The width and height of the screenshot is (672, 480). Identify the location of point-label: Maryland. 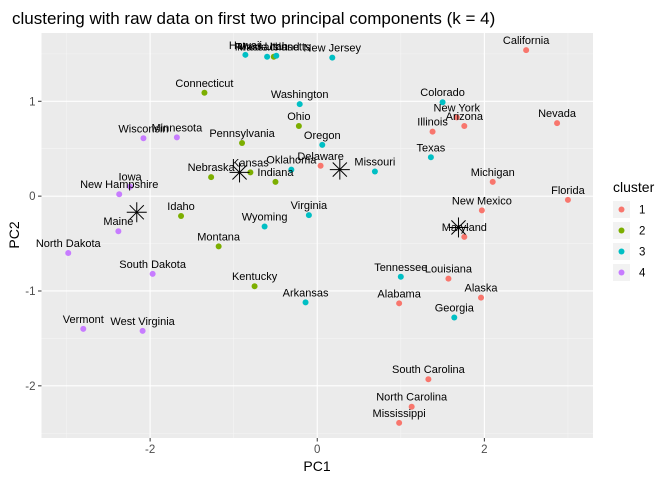
(464, 228).